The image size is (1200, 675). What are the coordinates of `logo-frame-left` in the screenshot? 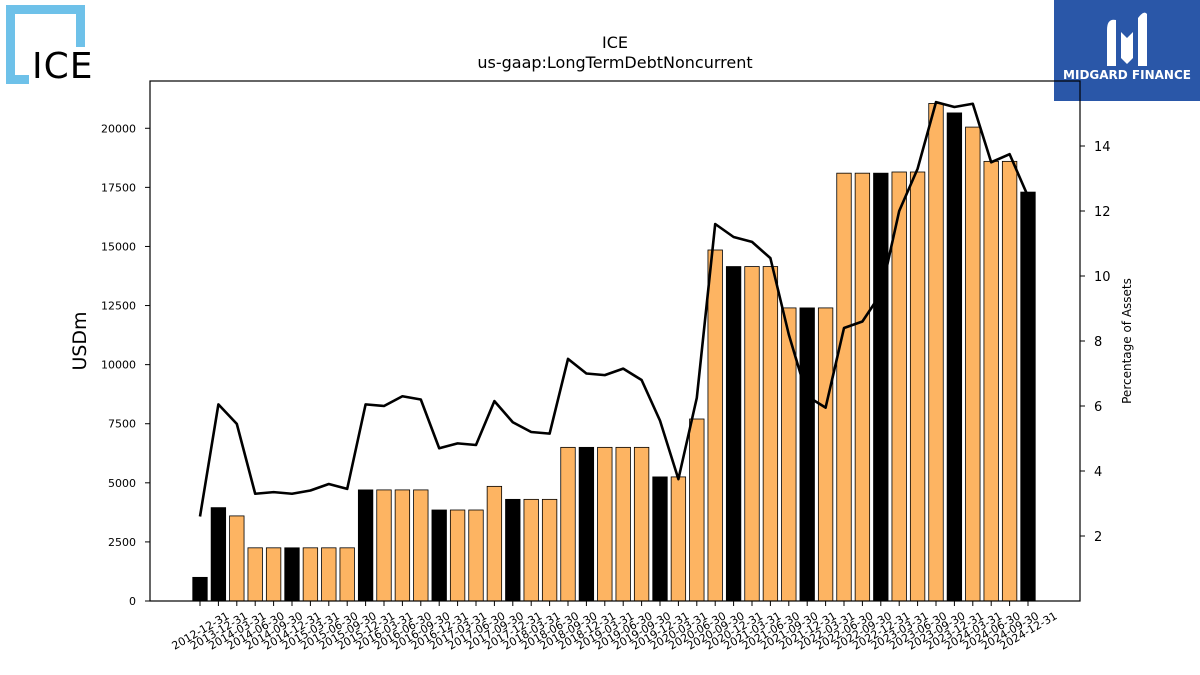 It's located at (10, 44).